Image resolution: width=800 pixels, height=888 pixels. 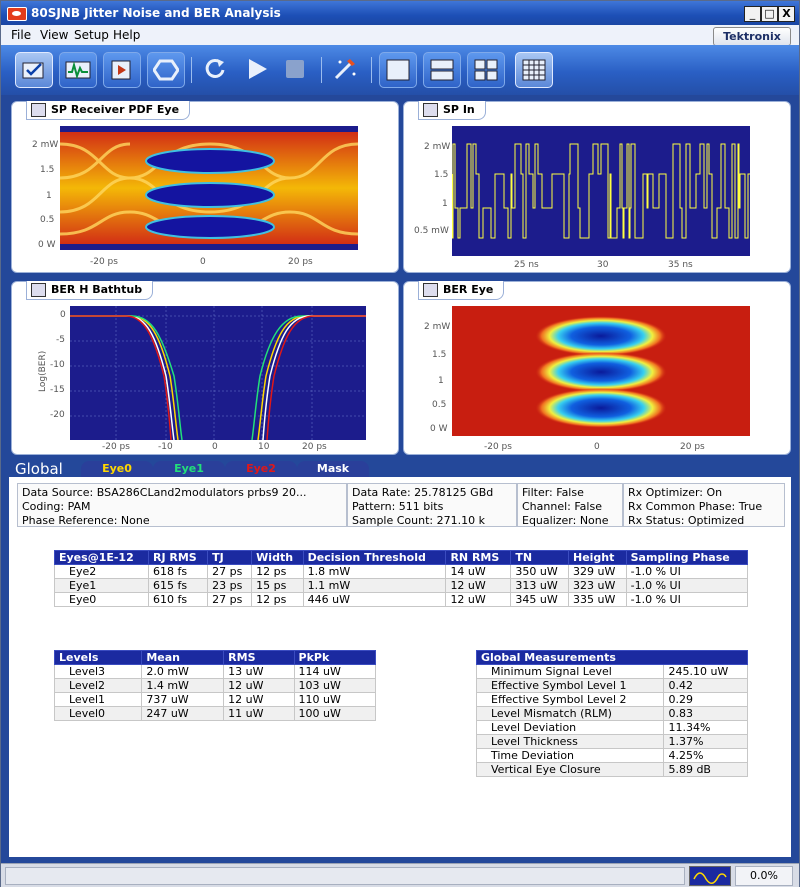 I want to click on layout-single-icon, so click(x=398, y=70).